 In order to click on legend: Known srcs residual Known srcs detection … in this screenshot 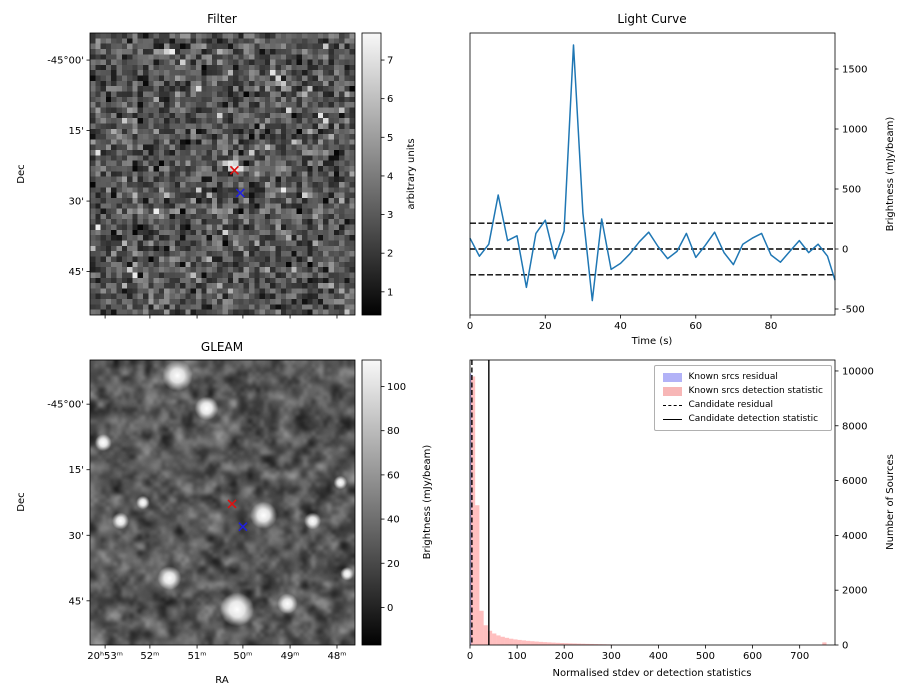, I will do `click(743, 398)`.